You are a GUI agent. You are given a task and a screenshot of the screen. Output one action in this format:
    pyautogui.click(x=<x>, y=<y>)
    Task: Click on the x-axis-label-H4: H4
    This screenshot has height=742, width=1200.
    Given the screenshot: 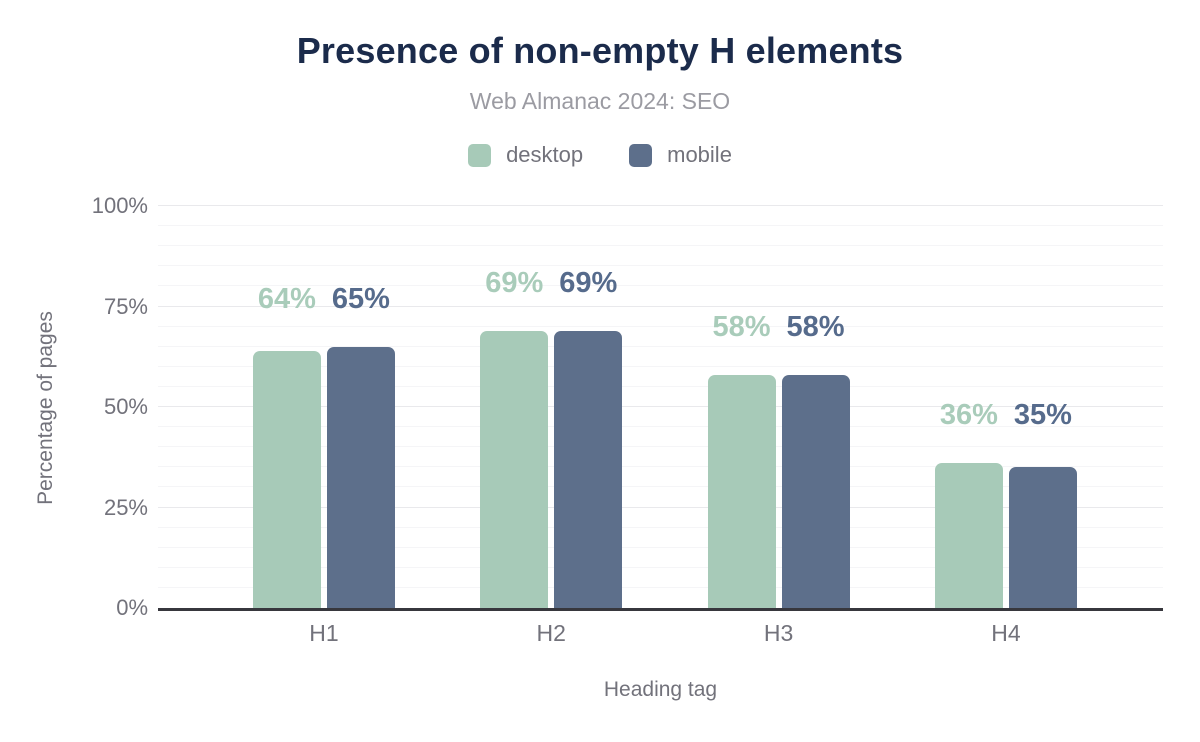 What is the action you would take?
    pyautogui.click(x=1006, y=633)
    